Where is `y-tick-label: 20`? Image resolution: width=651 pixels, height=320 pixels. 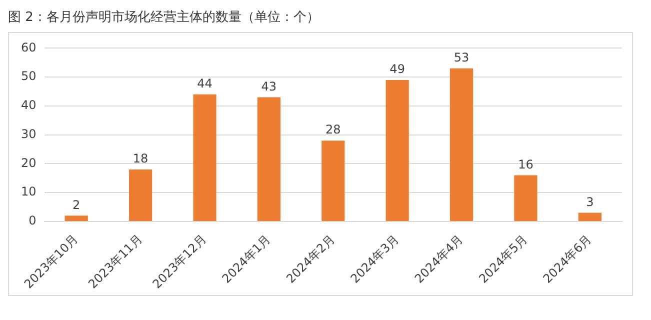
y-tick-label: 20 is located at coordinates (28, 163).